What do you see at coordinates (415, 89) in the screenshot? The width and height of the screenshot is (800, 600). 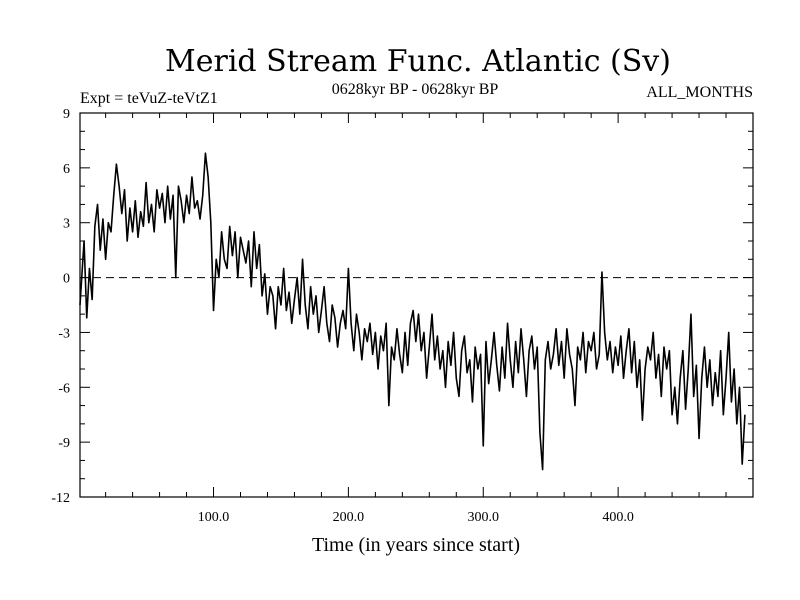 I see `subtitle-center: 0628kyr BP - 0628kyr BP` at bounding box center [415, 89].